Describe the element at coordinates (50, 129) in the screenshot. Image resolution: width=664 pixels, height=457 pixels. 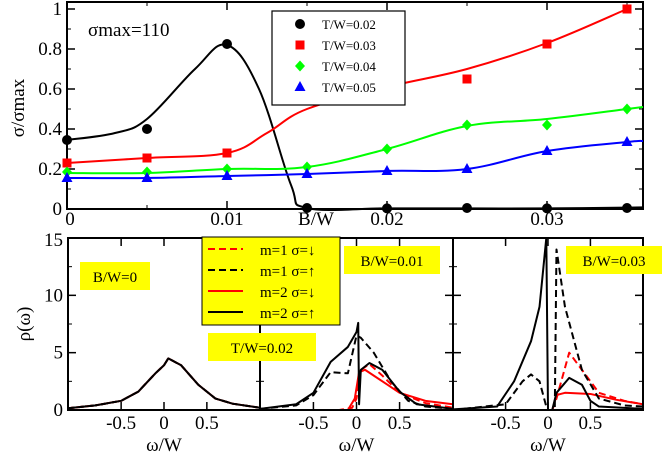
I see `y-tick-label: 0.4` at that location.